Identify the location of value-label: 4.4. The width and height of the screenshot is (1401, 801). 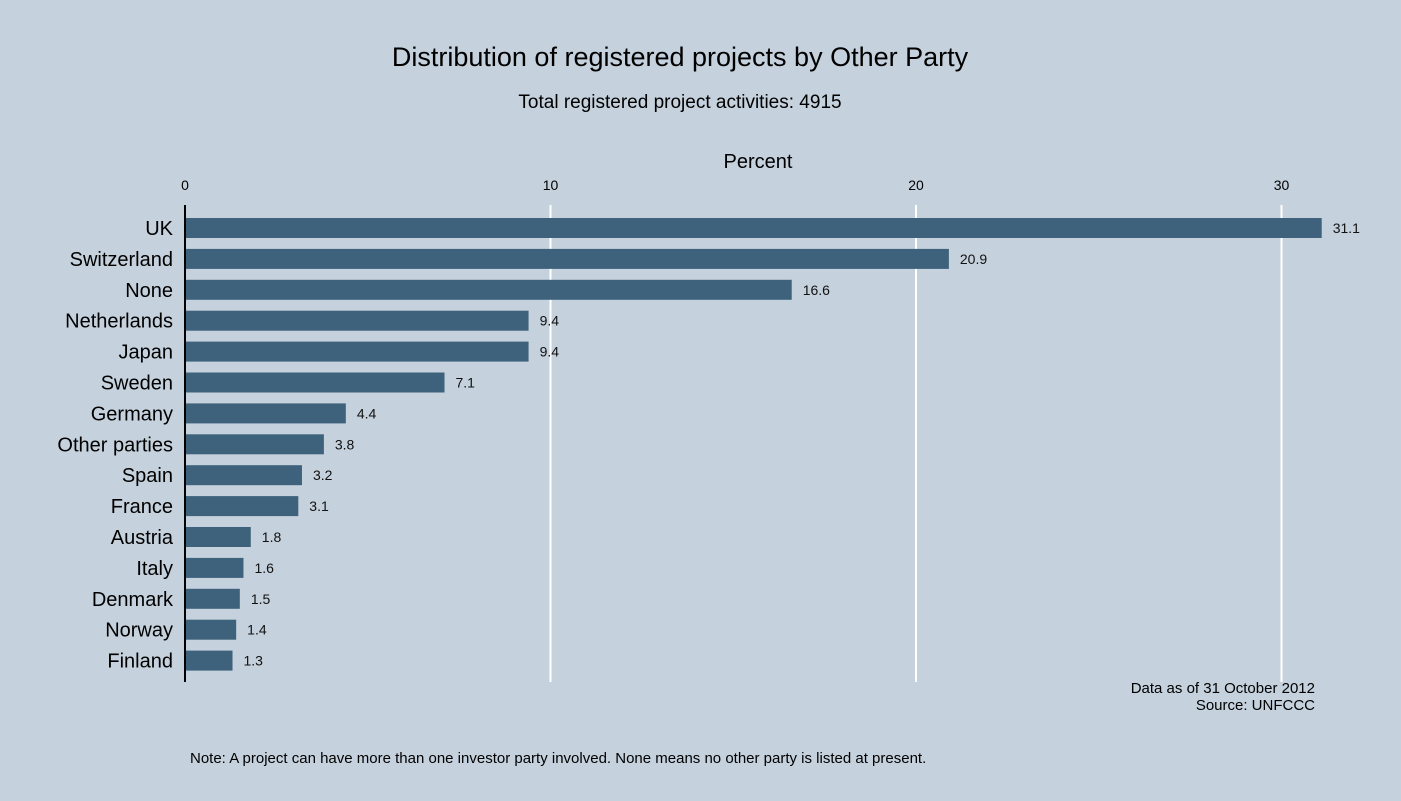
(367, 413).